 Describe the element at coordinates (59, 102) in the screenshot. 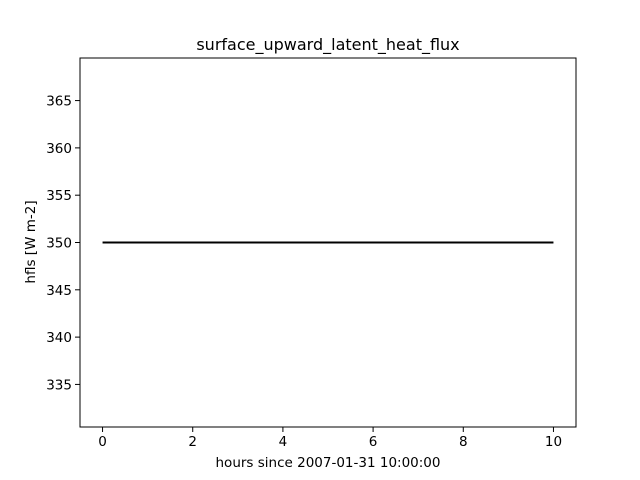

I see `y-tick-label: 365` at that location.